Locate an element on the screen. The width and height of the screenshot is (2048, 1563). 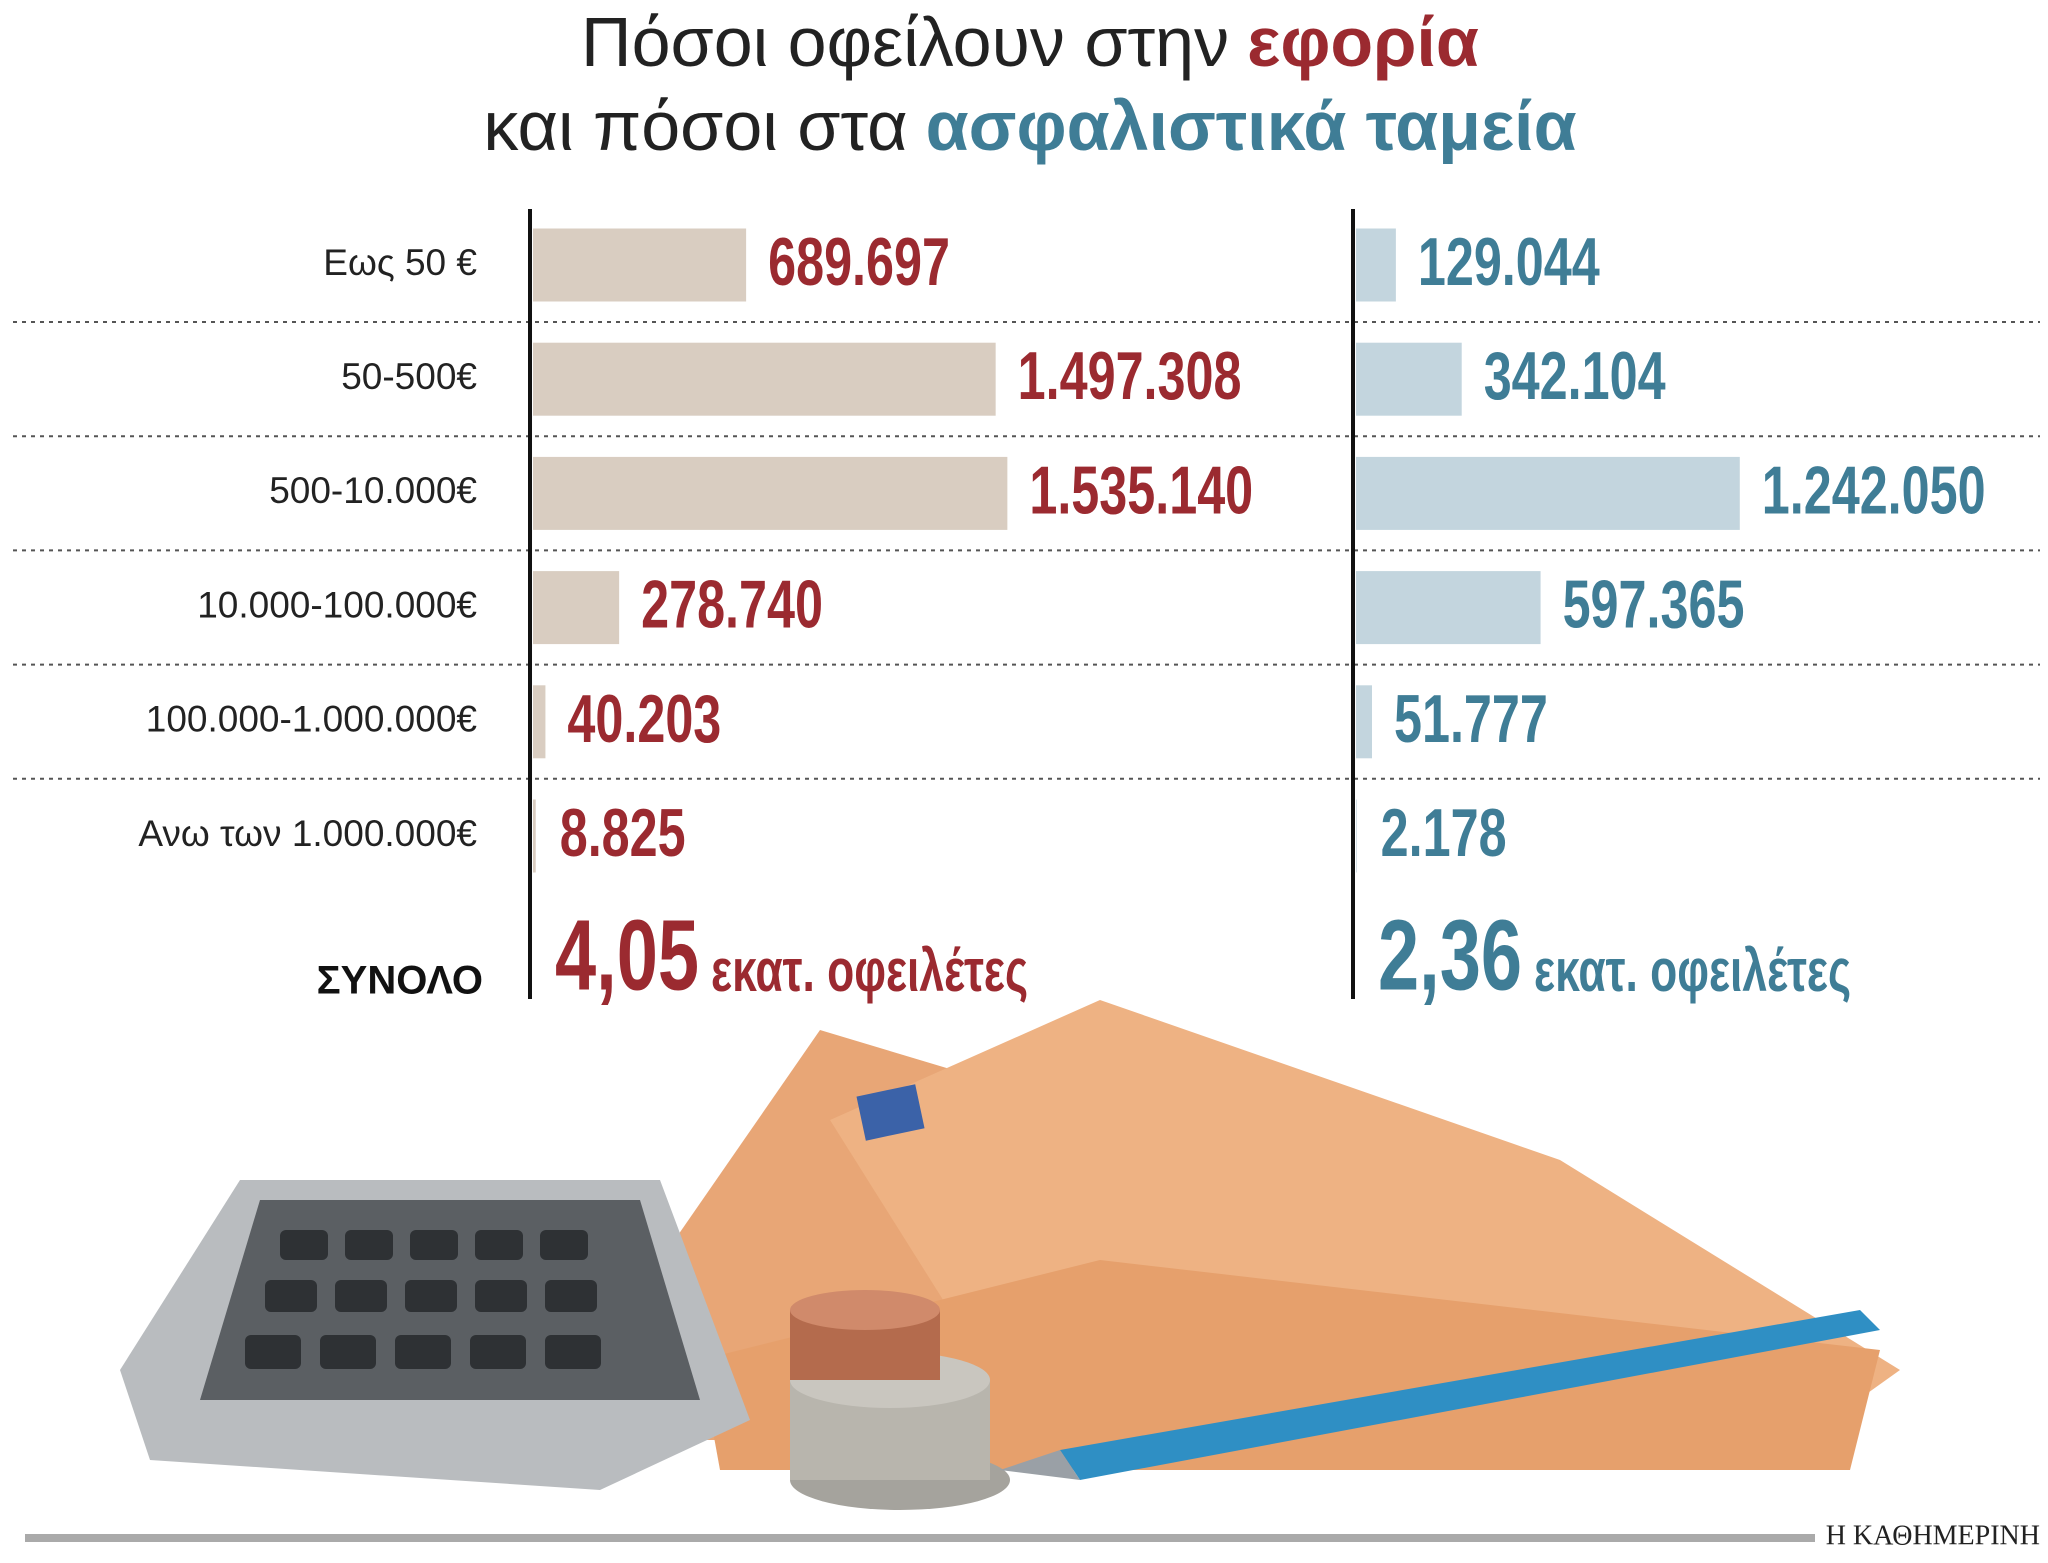
value-label: 129.044 is located at coordinates (1509, 262).